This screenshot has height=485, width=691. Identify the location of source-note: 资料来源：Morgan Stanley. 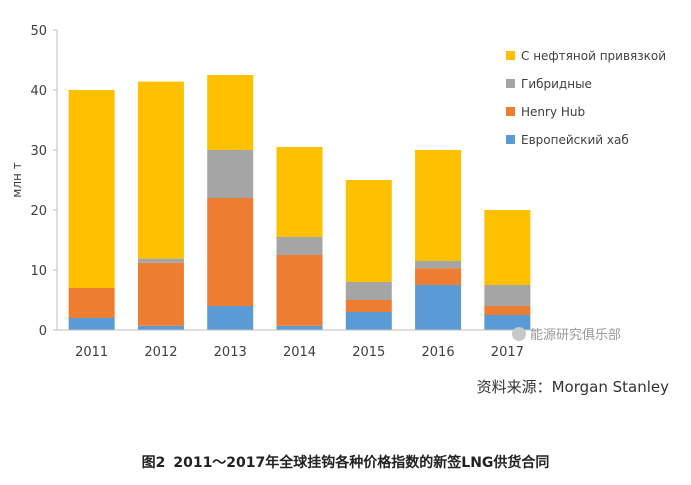
(572, 387).